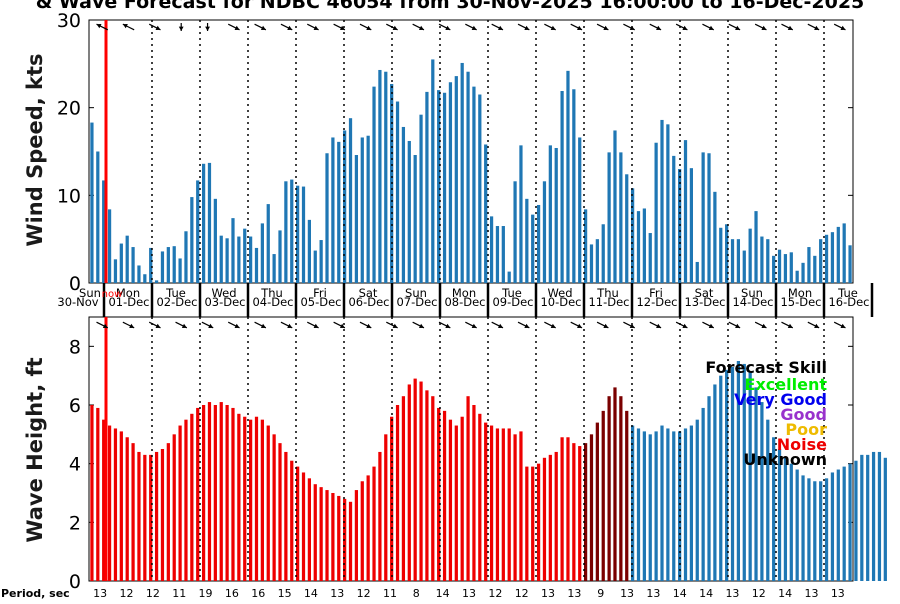  Describe the element at coordinates (271, 293) in the screenshot. I see `day-name-label: Thu` at that location.